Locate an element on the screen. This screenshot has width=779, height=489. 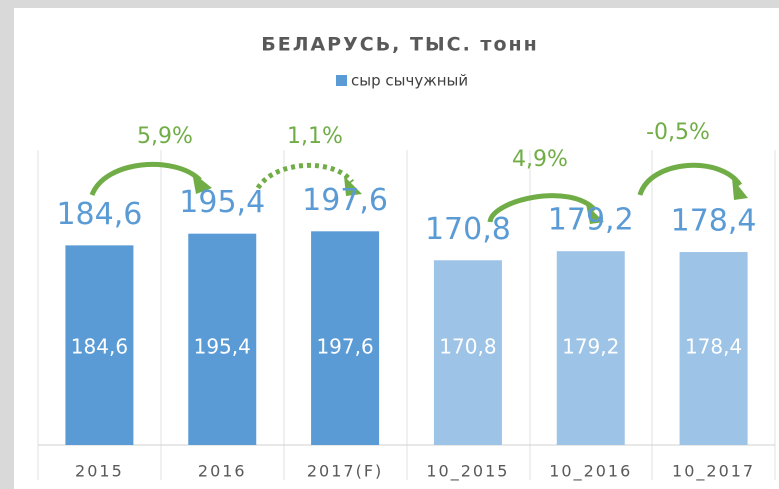
value-label: 195,4 is located at coordinates (222, 347).